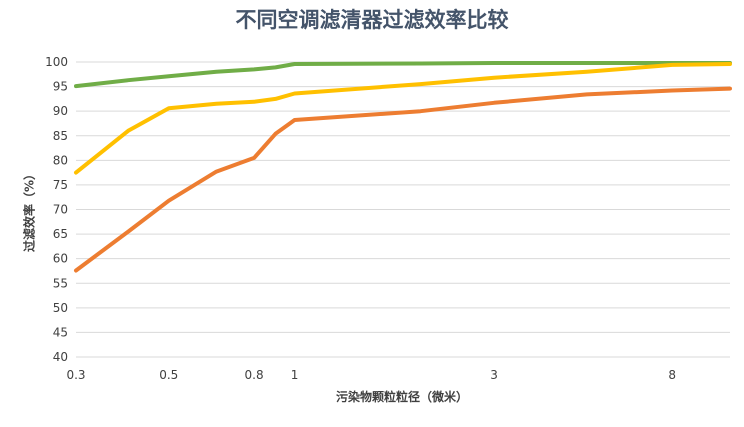  I want to click on y-tick-label: 95, so click(60, 87).